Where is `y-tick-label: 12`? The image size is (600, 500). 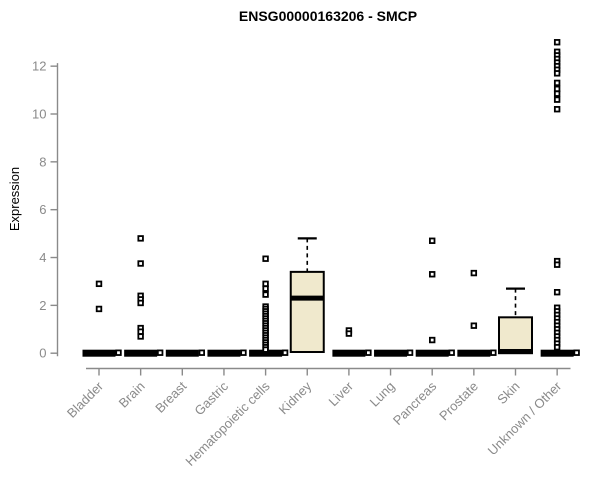
y-tick-label: 12 is located at coordinates (39, 66).